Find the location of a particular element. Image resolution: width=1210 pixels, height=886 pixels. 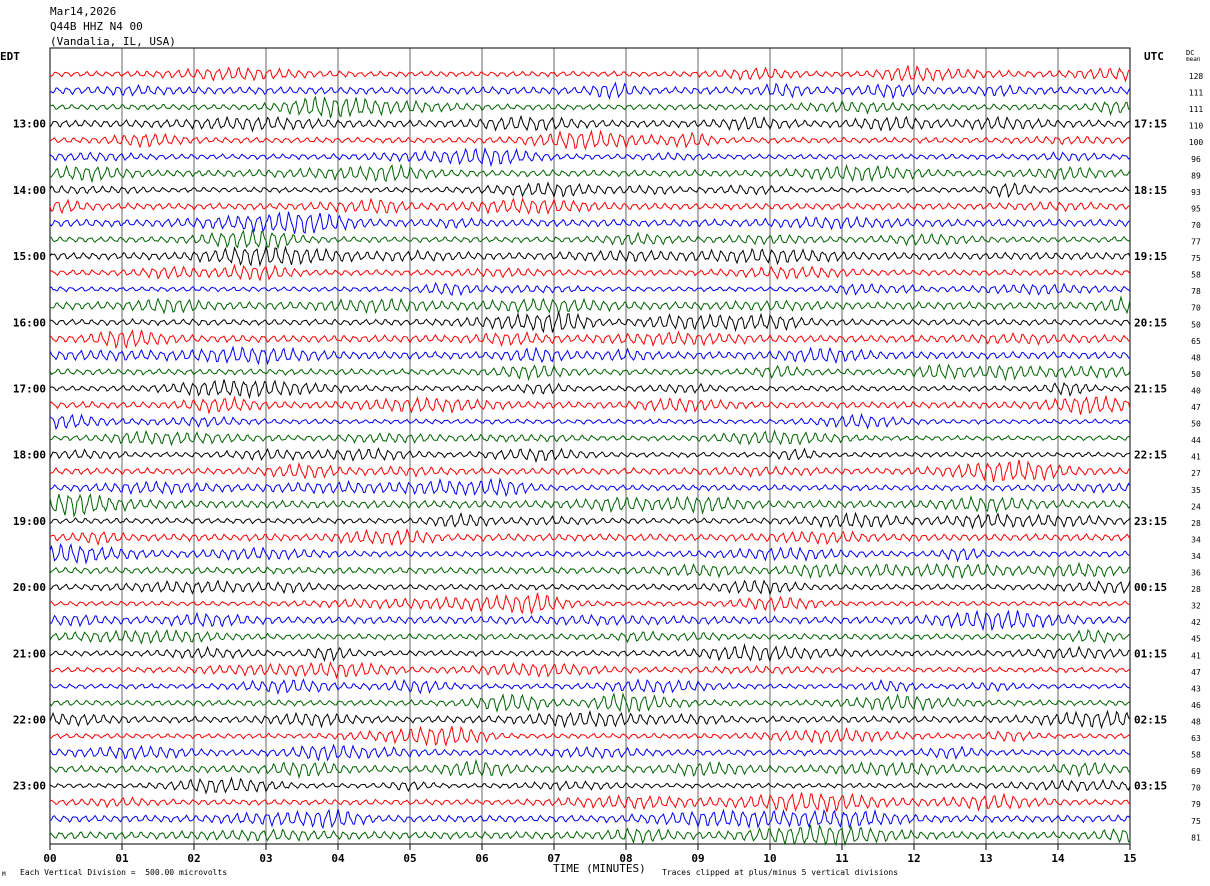

left-hour-label: 21:00 is located at coordinates (29, 653).